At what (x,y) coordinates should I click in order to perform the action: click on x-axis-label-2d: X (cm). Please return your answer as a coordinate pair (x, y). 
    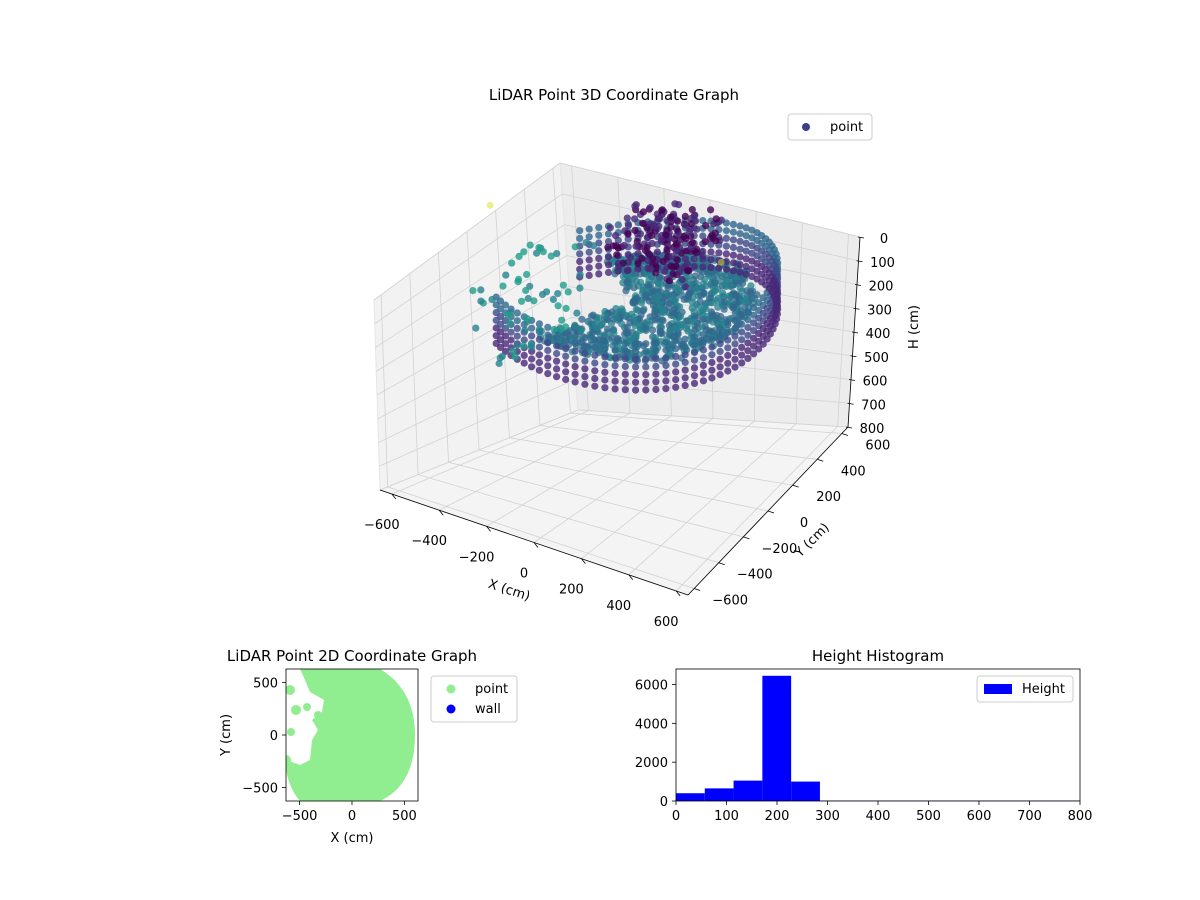
    Looking at the image, I should click on (352, 838).